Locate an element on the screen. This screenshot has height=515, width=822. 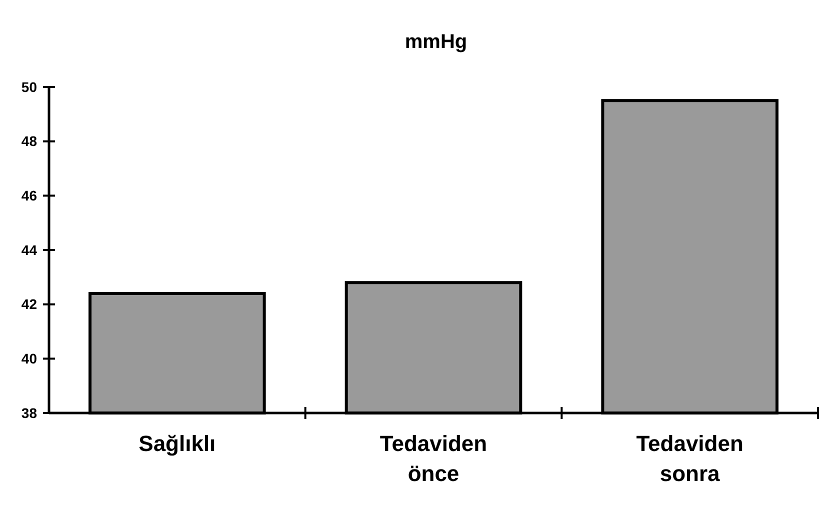
y-tick-label: 46 is located at coordinates (29, 196).